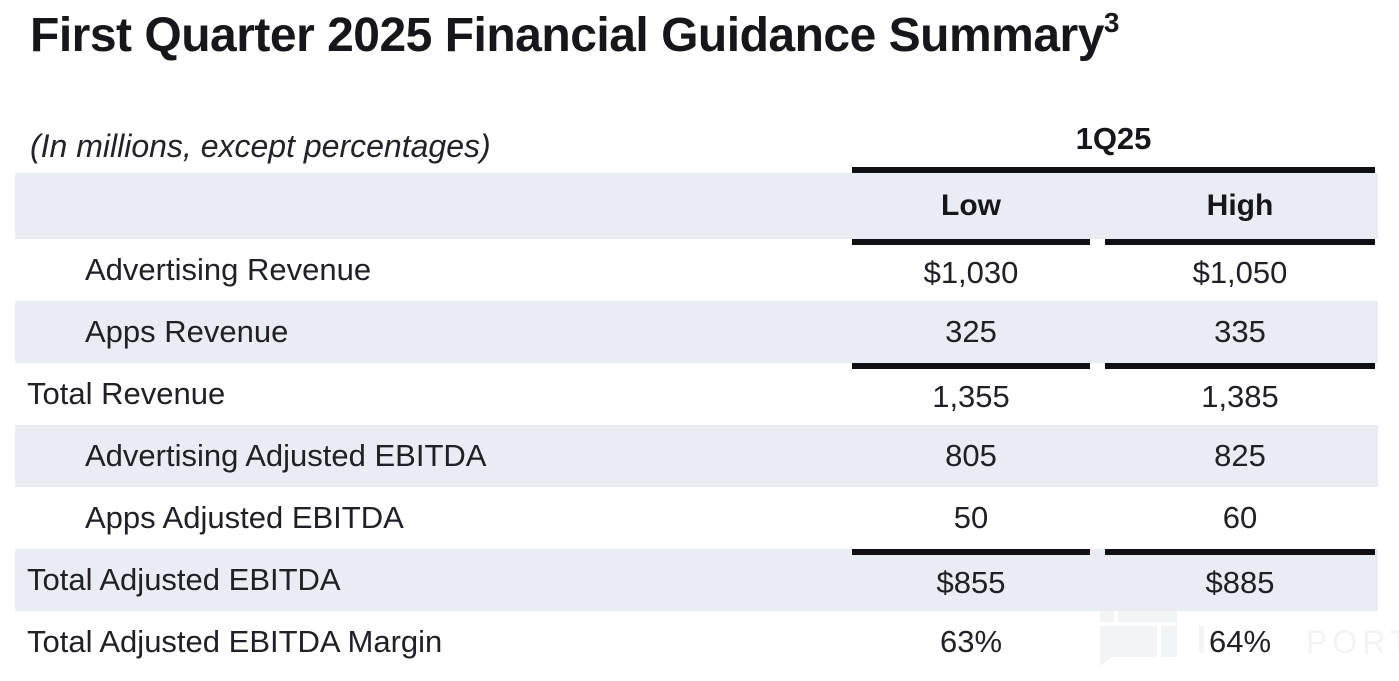 The width and height of the screenshot is (1399, 681). I want to click on low-value-cell: 325, so click(971, 331).